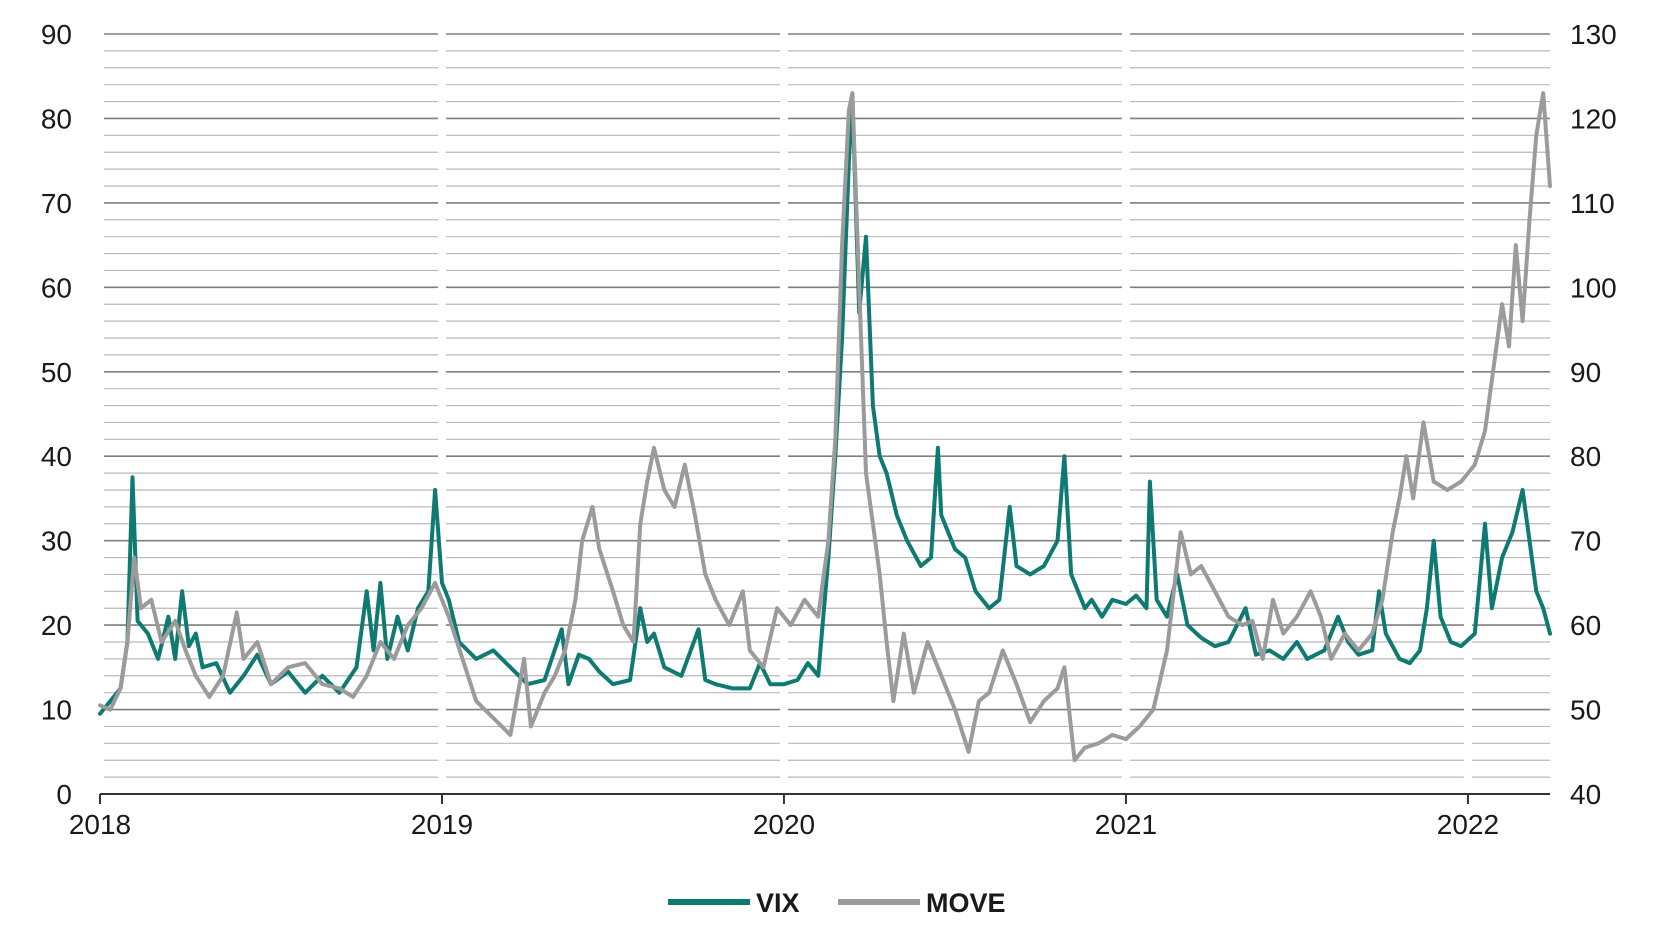 This screenshot has width=1654, height=939. I want to click on legend-label-vix: VIX, so click(778, 903).